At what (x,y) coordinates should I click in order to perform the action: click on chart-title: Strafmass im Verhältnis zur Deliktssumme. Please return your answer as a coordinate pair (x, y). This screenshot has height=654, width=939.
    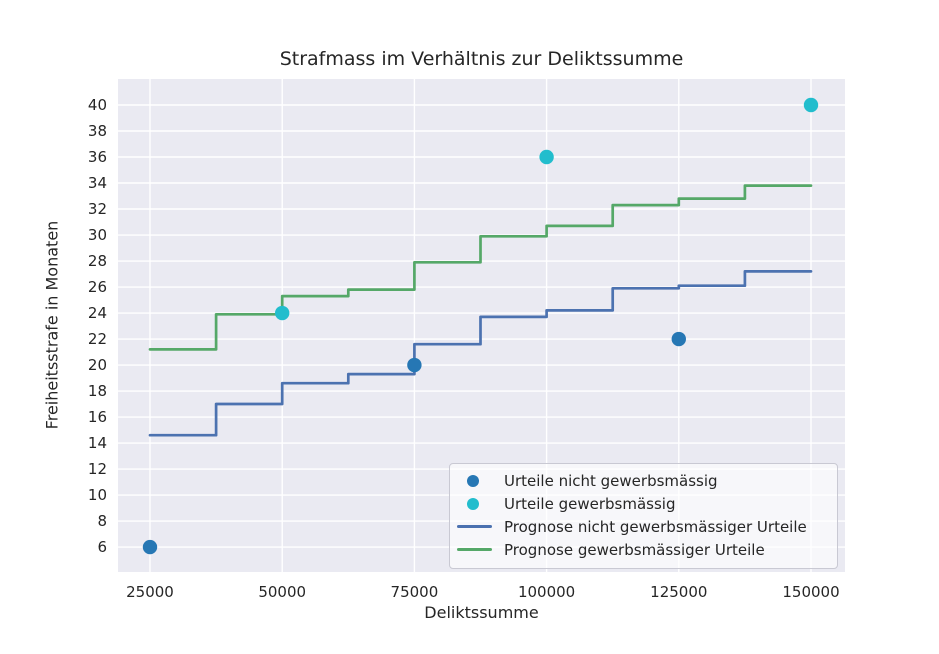
    Looking at the image, I should click on (481, 59).